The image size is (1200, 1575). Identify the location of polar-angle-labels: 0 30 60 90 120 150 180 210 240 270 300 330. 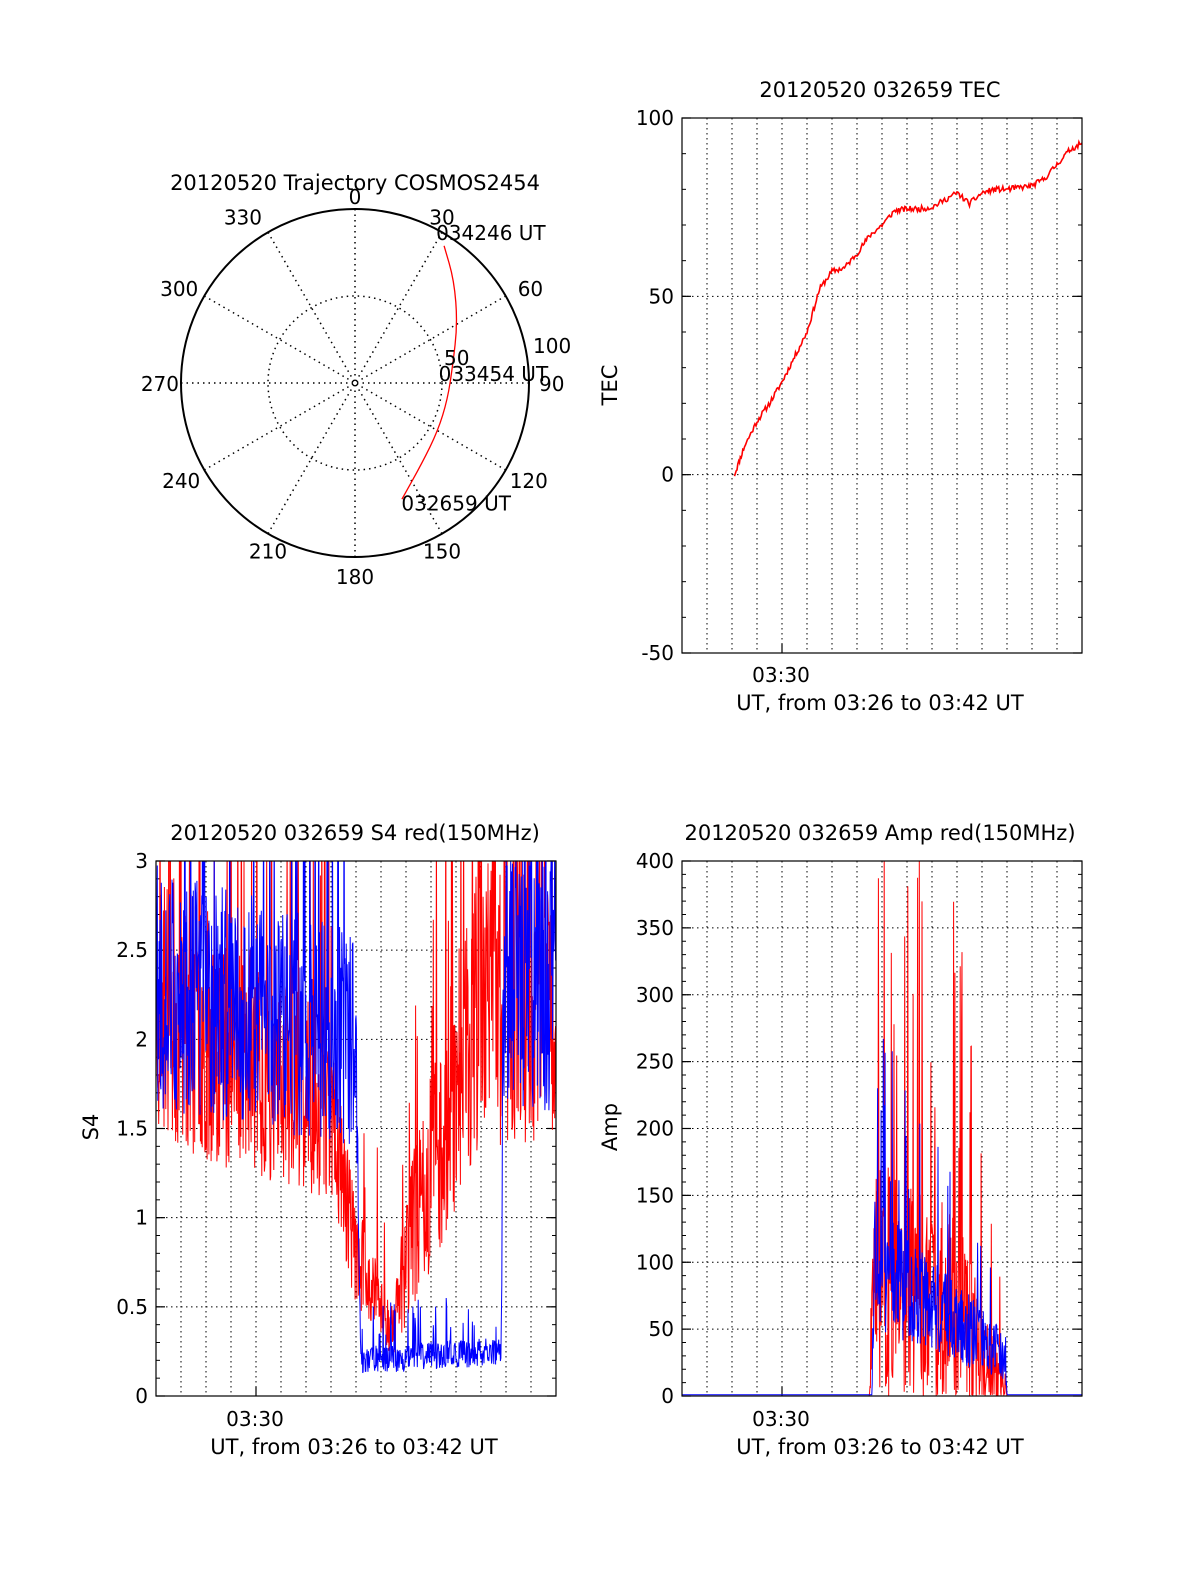
(353, 387).